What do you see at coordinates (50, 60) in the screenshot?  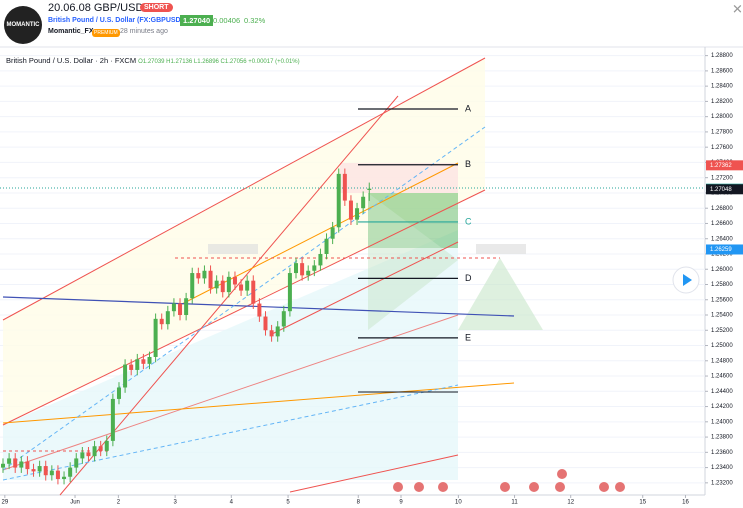 I see `legend-name: British Pound / U.S. Dollar` at bounding box center [50, 60].